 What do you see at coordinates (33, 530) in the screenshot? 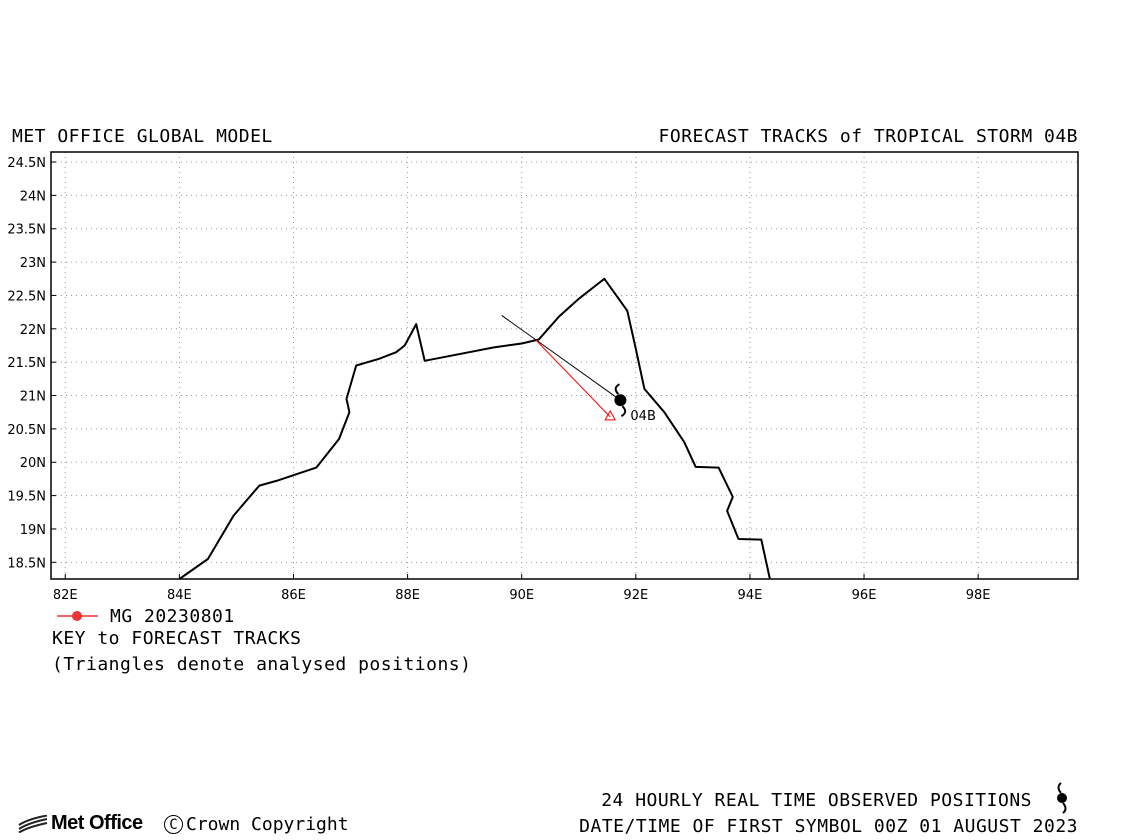
I see `lat-tick-label: 19N` at bounding box center [33, 530].